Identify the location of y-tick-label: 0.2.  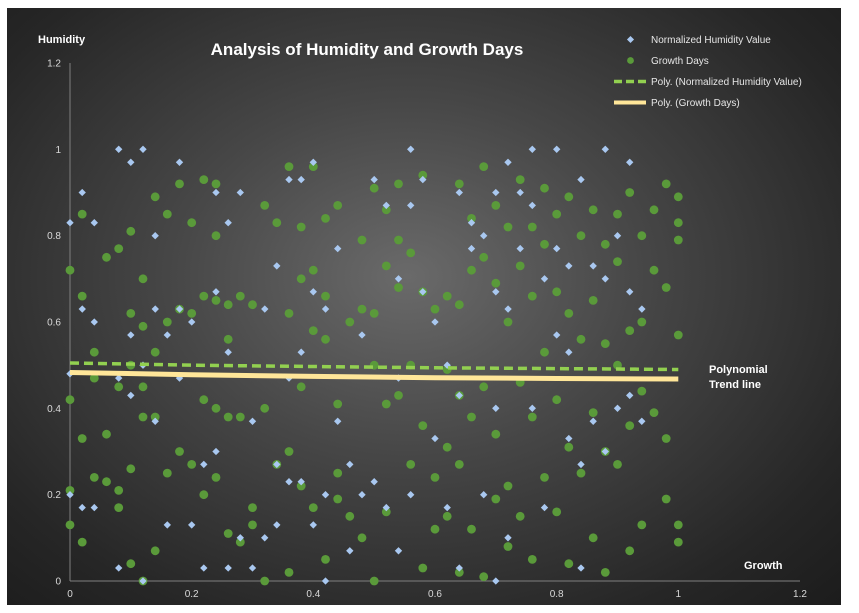
(54, 495).